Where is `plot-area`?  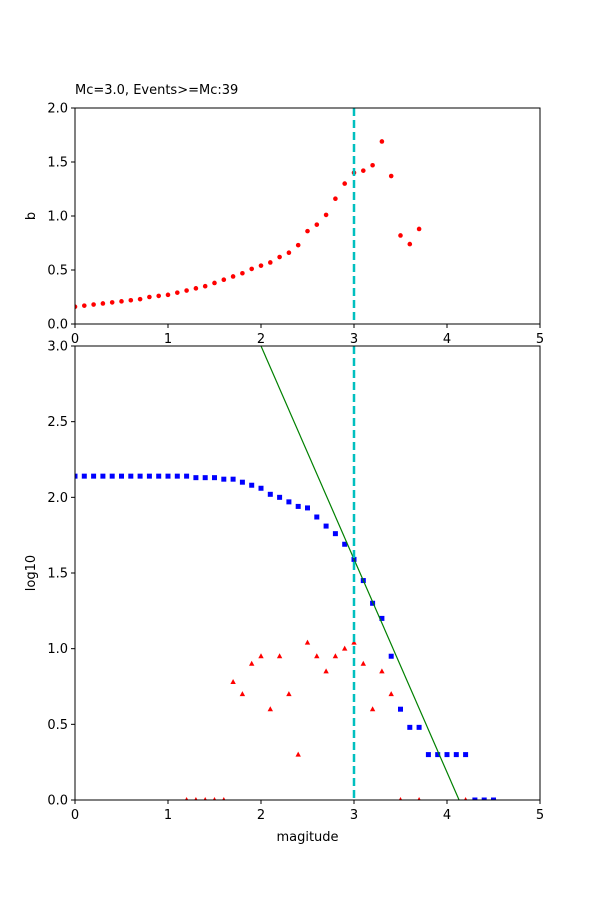 plot-area is located at coordinates (248, 216).